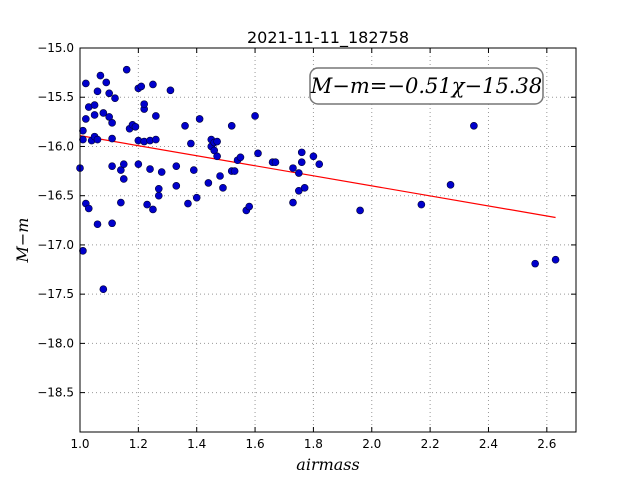  What do you see at coordinates (317, 177) in the screenshot?
I see `fit-line` at bounding box center [317, 177].